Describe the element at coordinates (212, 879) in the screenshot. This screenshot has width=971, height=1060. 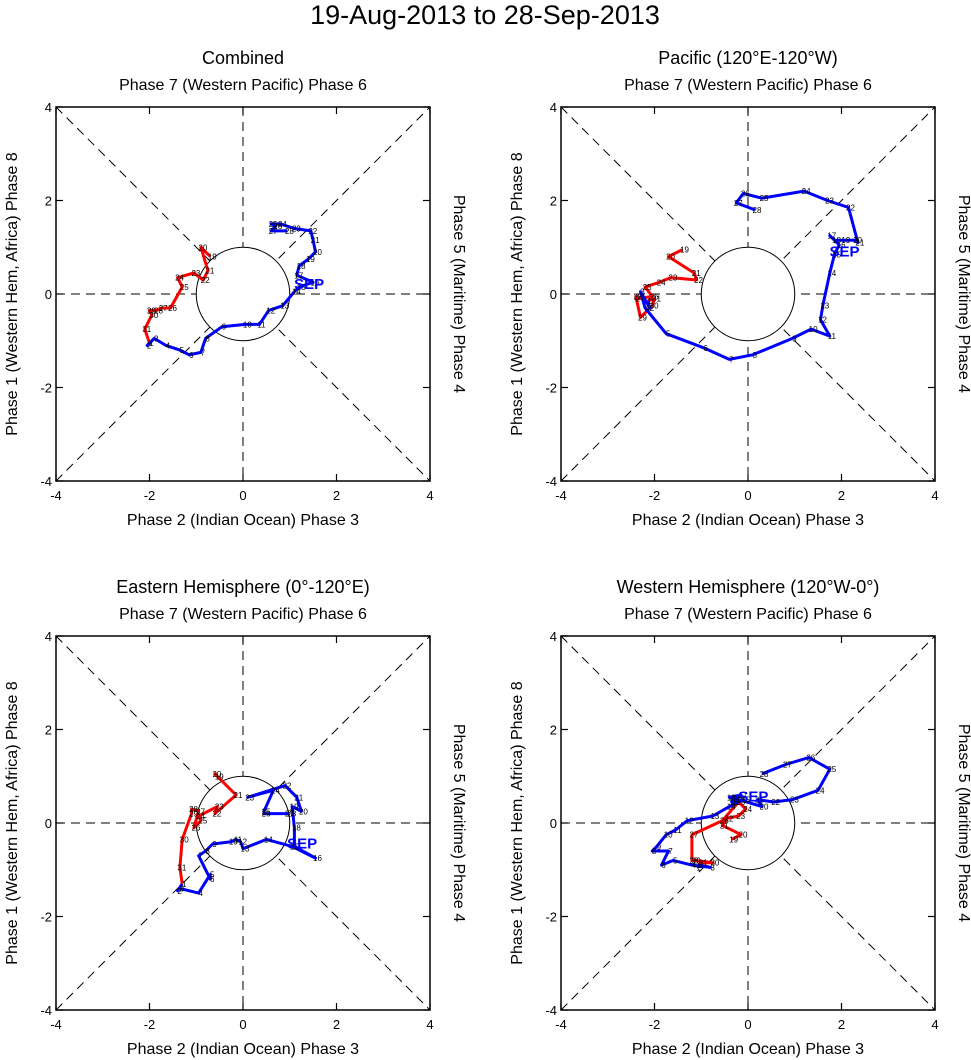
I see `day-label: 6` at that location.